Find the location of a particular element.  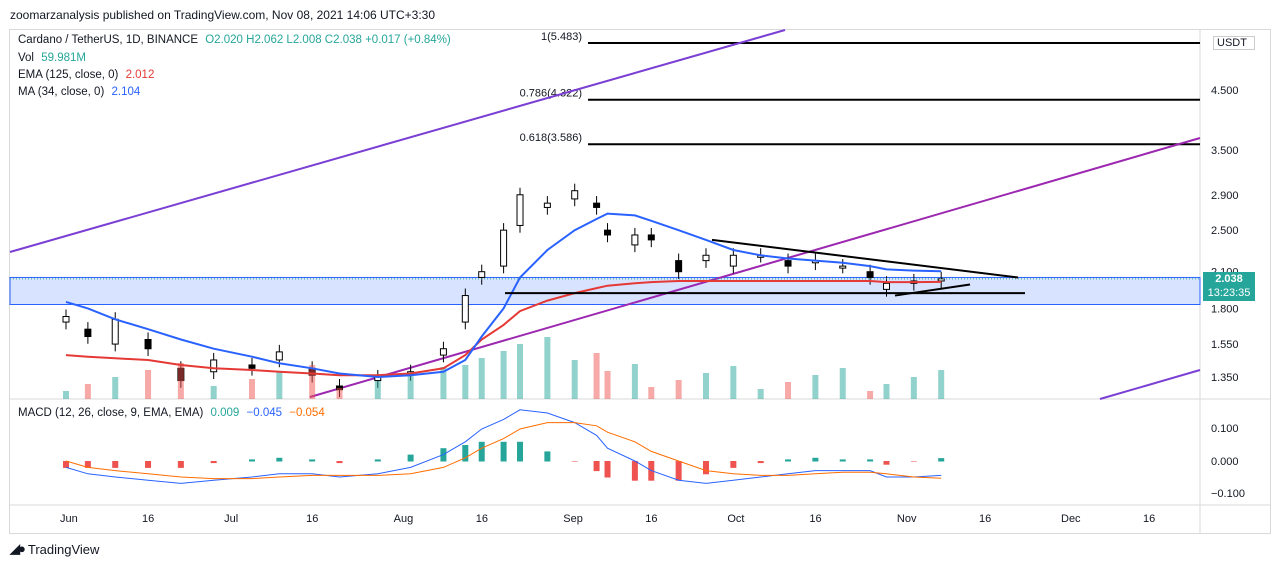

macd-tick-label: 0.000 is located at coordinates (1225, 462).